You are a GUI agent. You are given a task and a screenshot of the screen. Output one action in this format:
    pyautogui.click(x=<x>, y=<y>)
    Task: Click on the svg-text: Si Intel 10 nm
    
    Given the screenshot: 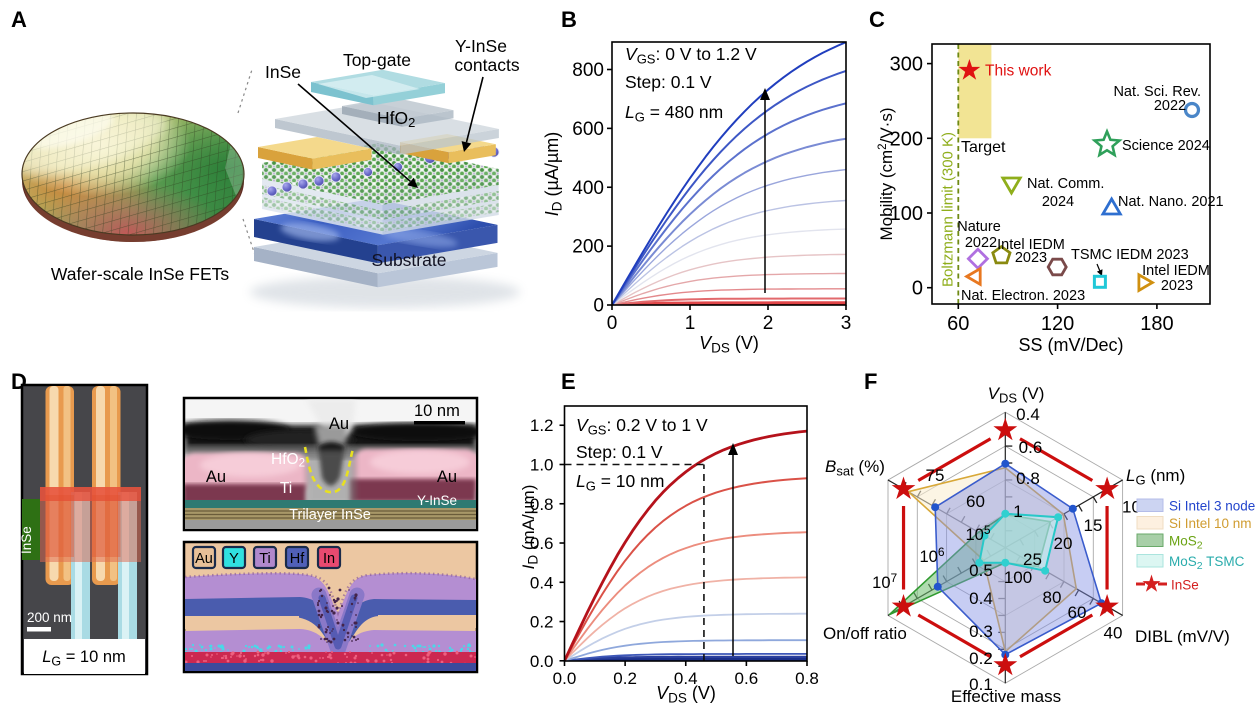 What is the action you would take?
    pyautogui.click(x=1210, y=523)
    